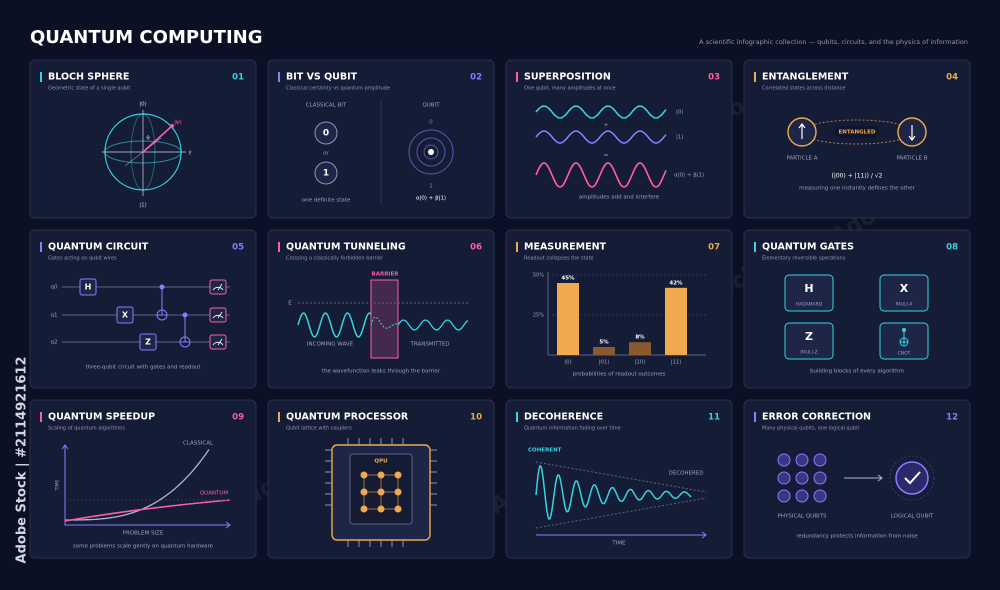  Describe the element at coordinates (606, 156) in the screenshot. I see `label: =` at that location.